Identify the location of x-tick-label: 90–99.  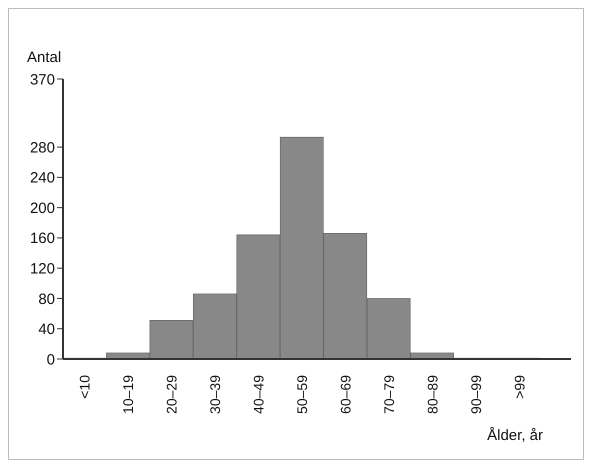
(476, 394).